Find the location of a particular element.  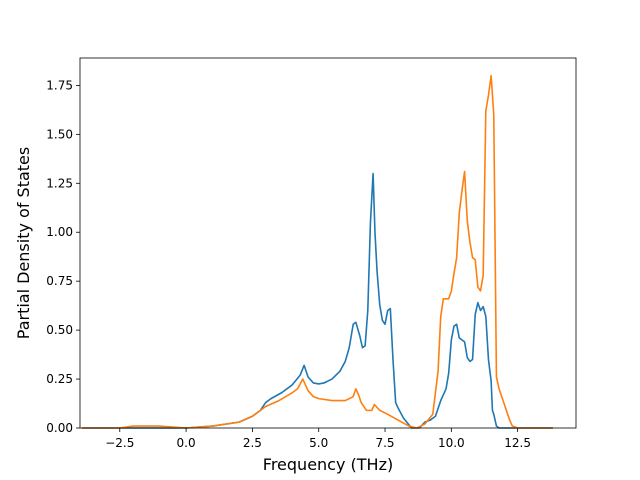

y-tick-label: 1.75 is located at coordinates (59, 85).